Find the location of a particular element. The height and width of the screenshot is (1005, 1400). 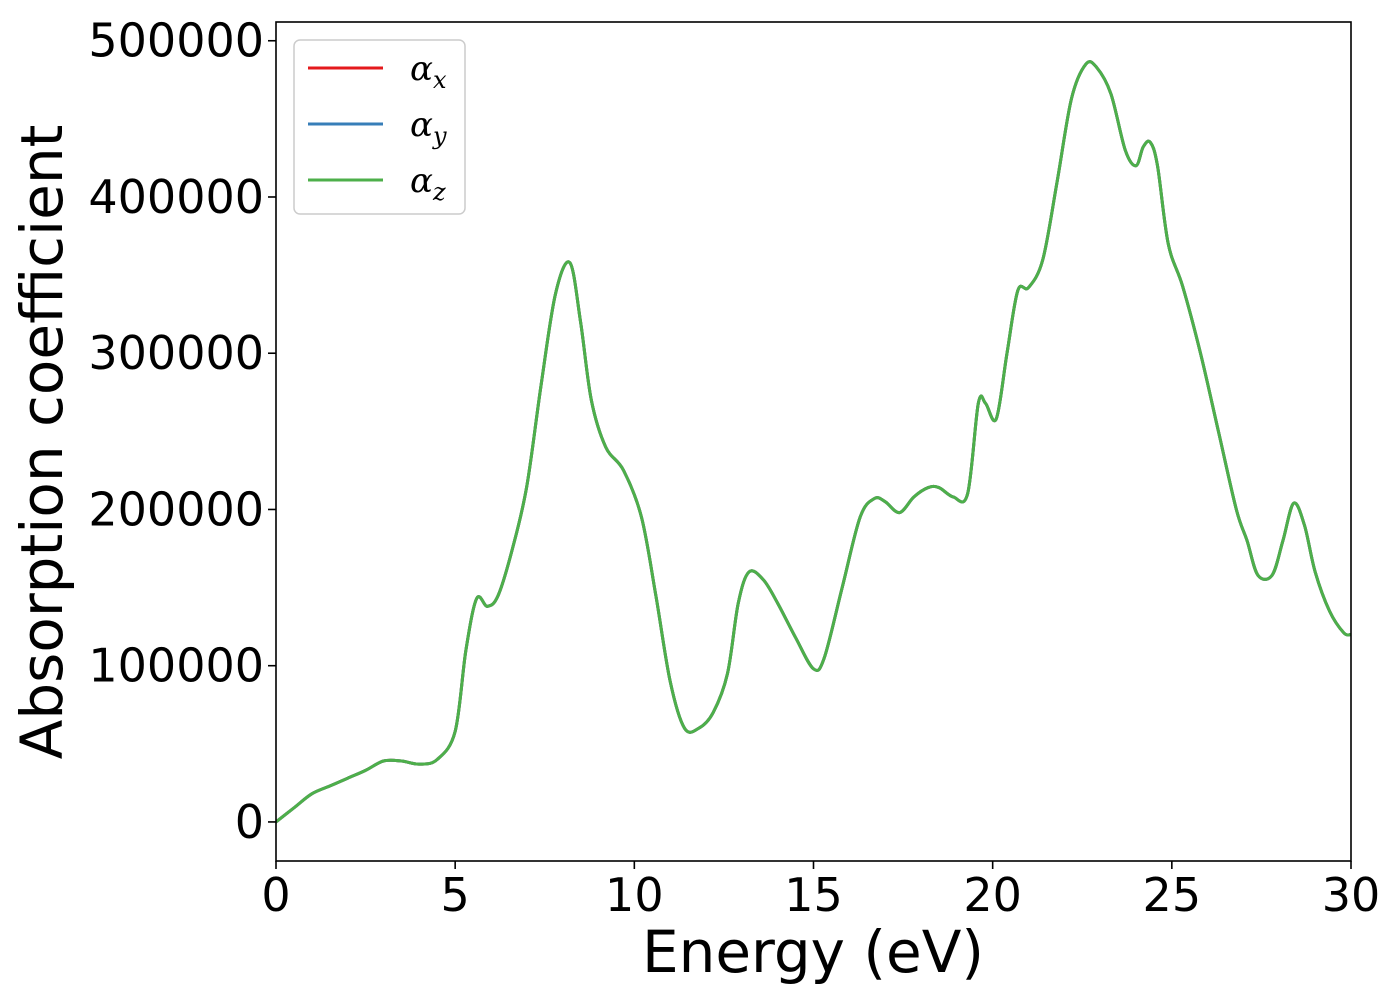

legend-box is located at coordinates (379, 127).